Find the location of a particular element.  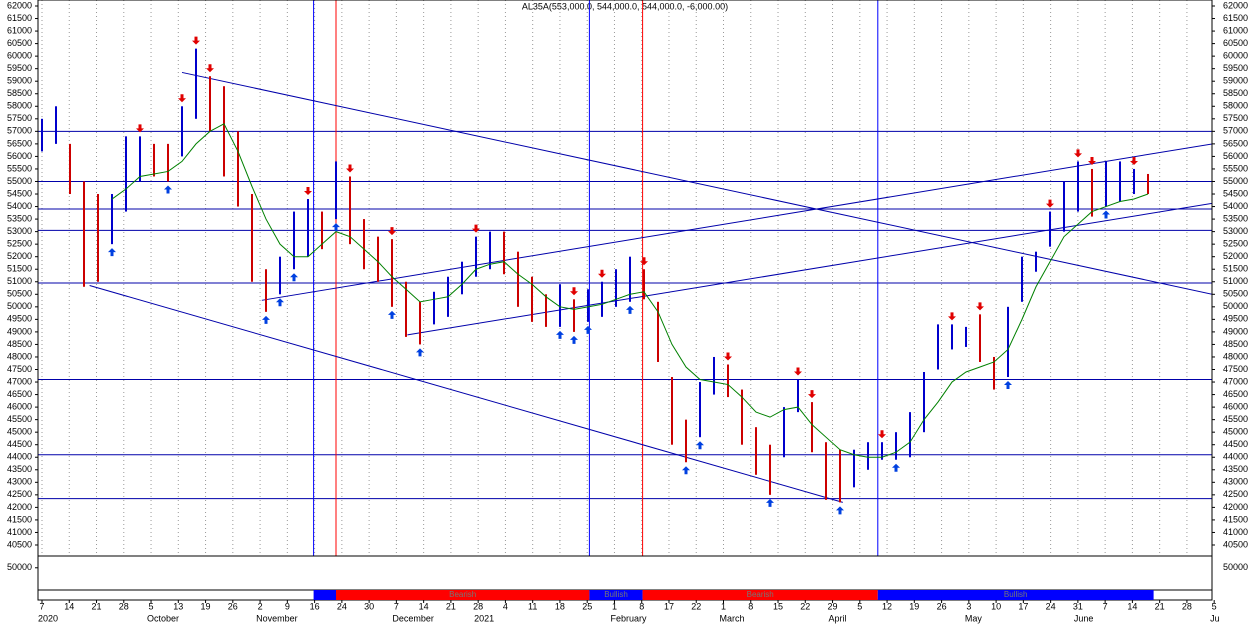

x-tick-label: 12 is located at coordinates (887, 606).